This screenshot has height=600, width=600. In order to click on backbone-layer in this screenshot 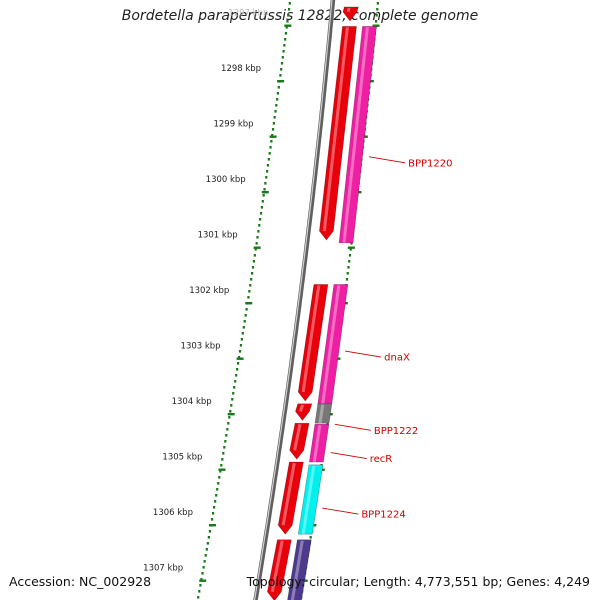, I will do `click(294, 300)`.